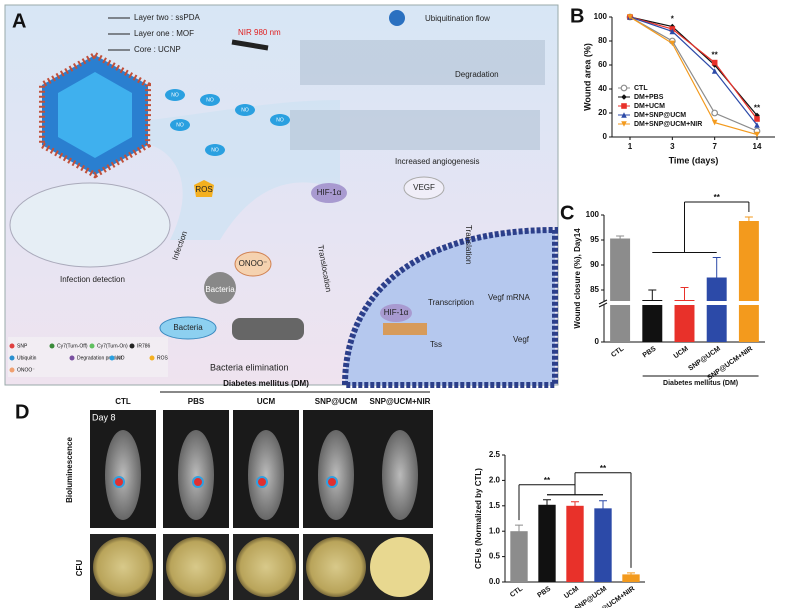 The width and height of the screenshot is (792, 613). I want to click on dead-bacteria, so click(268, 329).